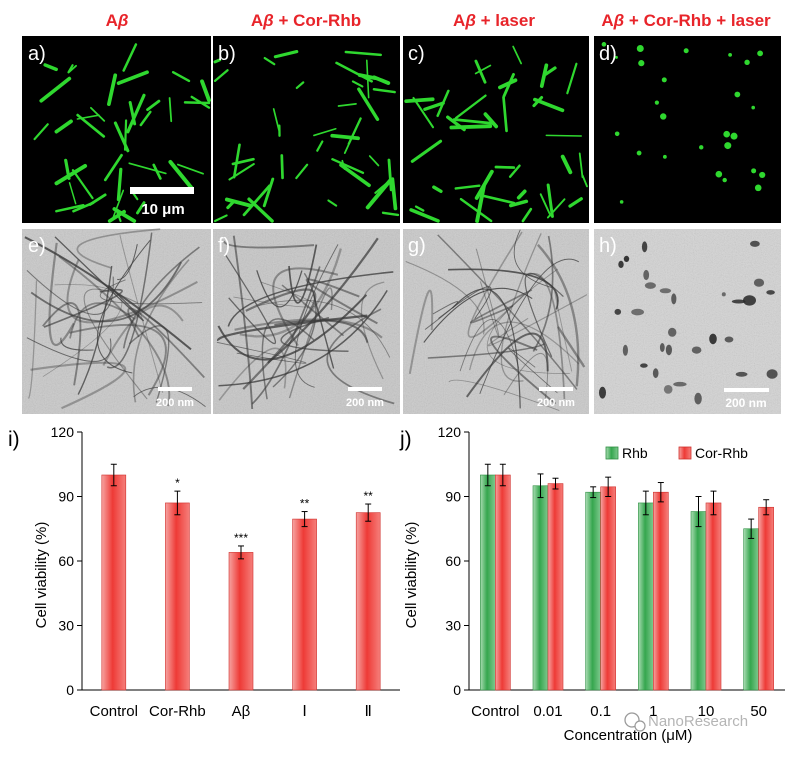 The width and height of the screenshot is (799, 761). Describe the element at coordinates (457, 690) in the screenshot. I see `chart-j-ytick-label: 0` at that location.